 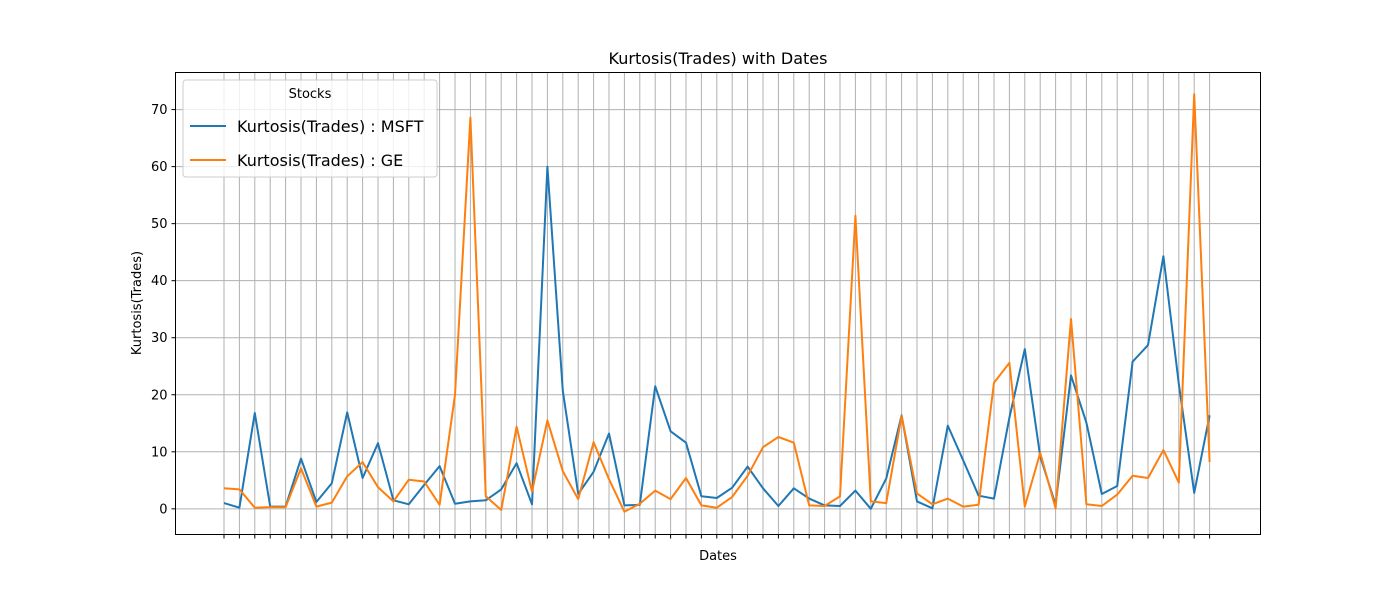 I want to click on x-axis-label: Dates, so click(x=718, y=556).